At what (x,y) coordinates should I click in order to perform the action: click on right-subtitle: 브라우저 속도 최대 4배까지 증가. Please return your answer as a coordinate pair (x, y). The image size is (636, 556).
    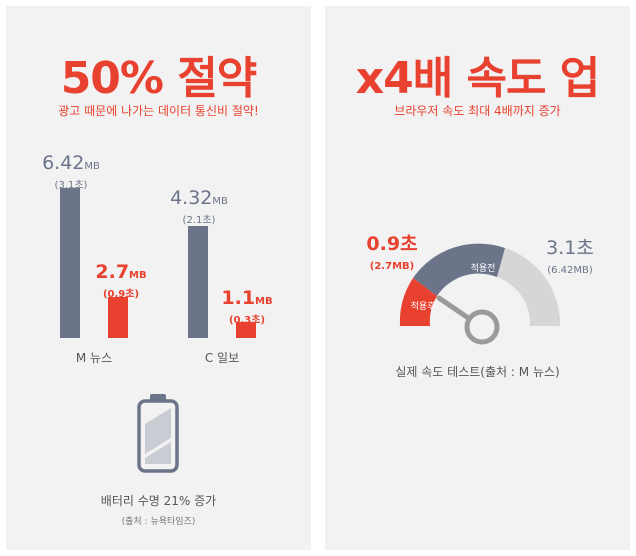
    Looking at the image, I should click on (477, 111).